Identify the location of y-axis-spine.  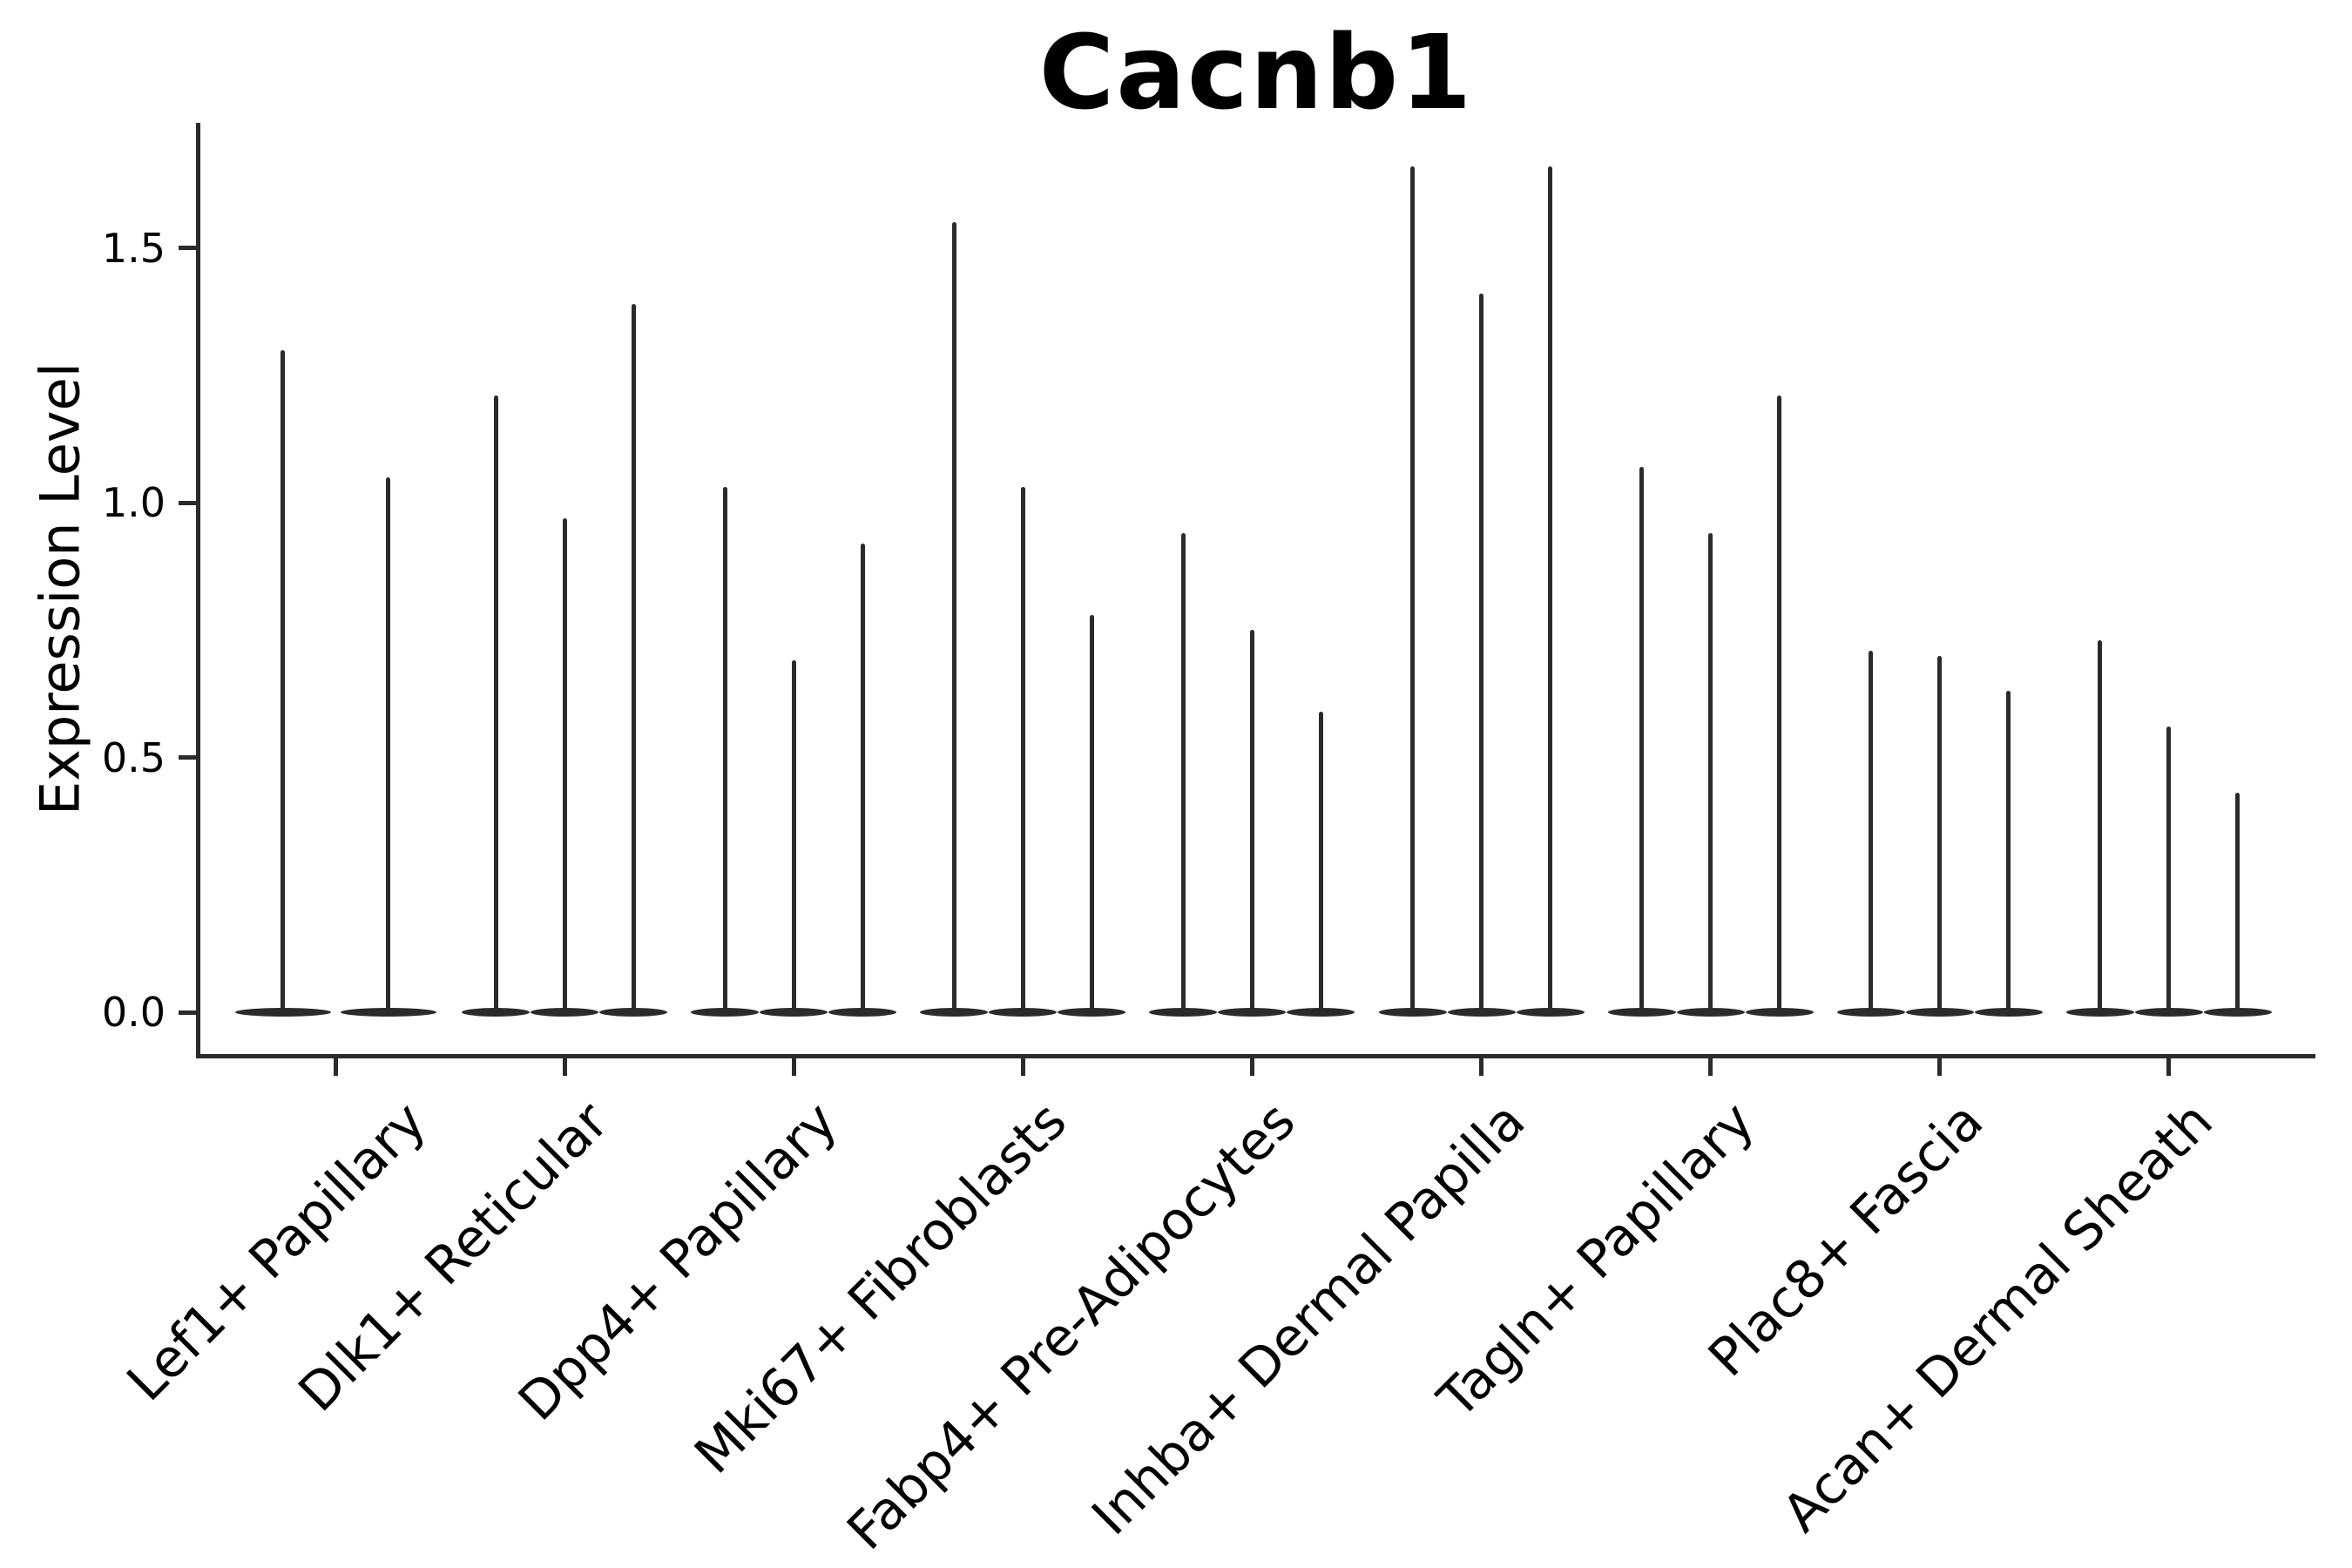
(198, 590).